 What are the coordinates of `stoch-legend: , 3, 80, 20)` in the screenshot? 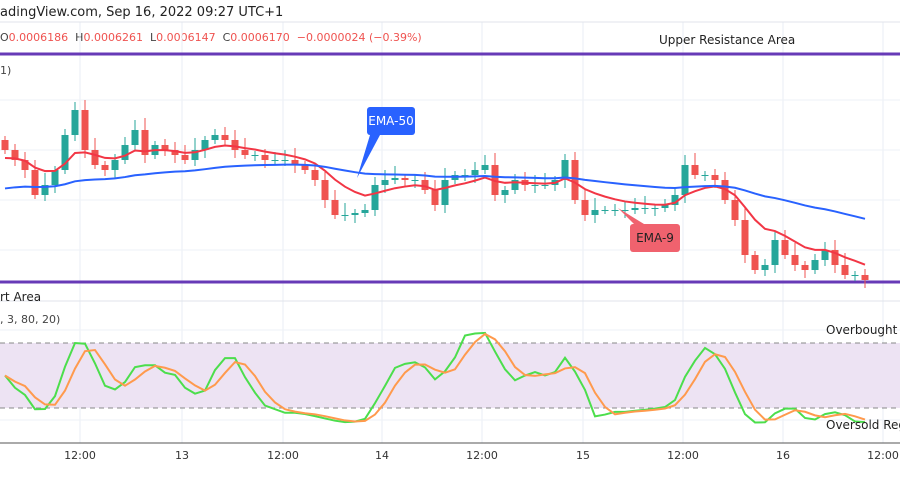 It's located at (30, 319).